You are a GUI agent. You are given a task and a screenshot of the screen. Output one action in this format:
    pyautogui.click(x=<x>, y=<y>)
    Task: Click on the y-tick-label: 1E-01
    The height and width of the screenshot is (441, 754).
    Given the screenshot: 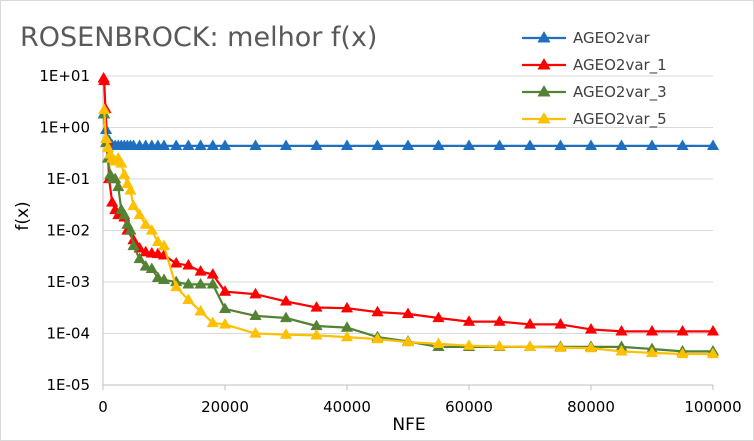 What is the action you would take?
    pyautogui.click(x=68, y=179)
    